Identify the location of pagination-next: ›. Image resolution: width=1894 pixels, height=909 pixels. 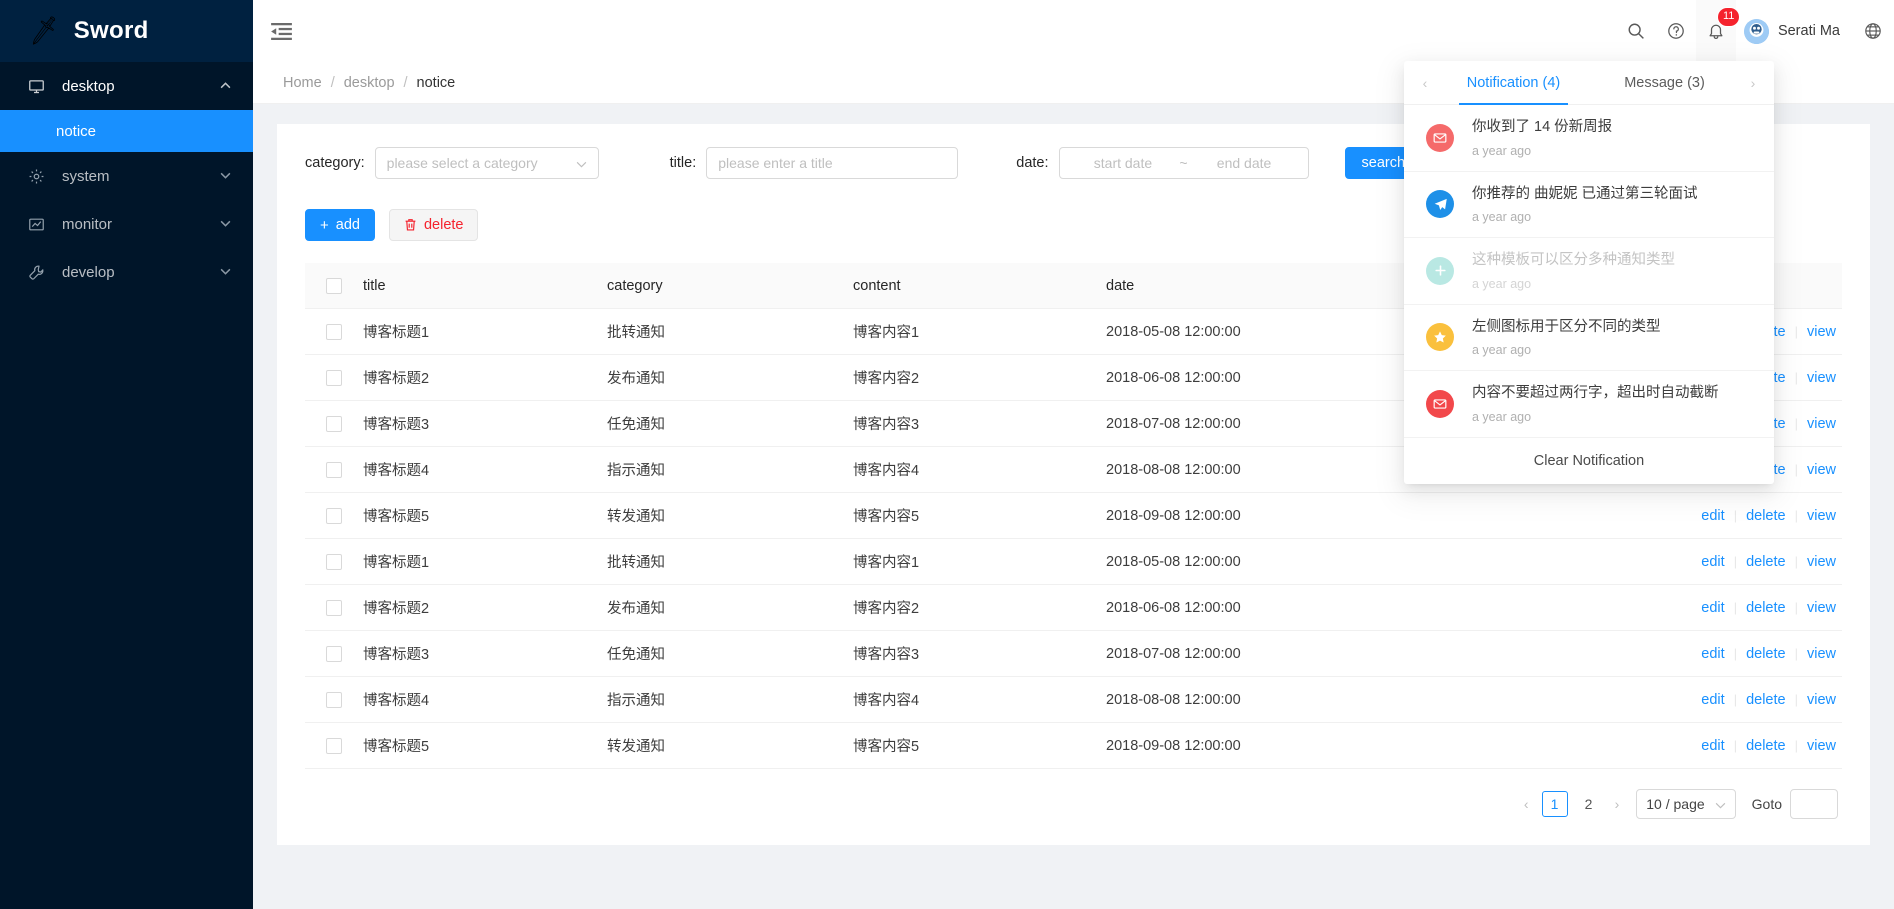
(1617, 804).